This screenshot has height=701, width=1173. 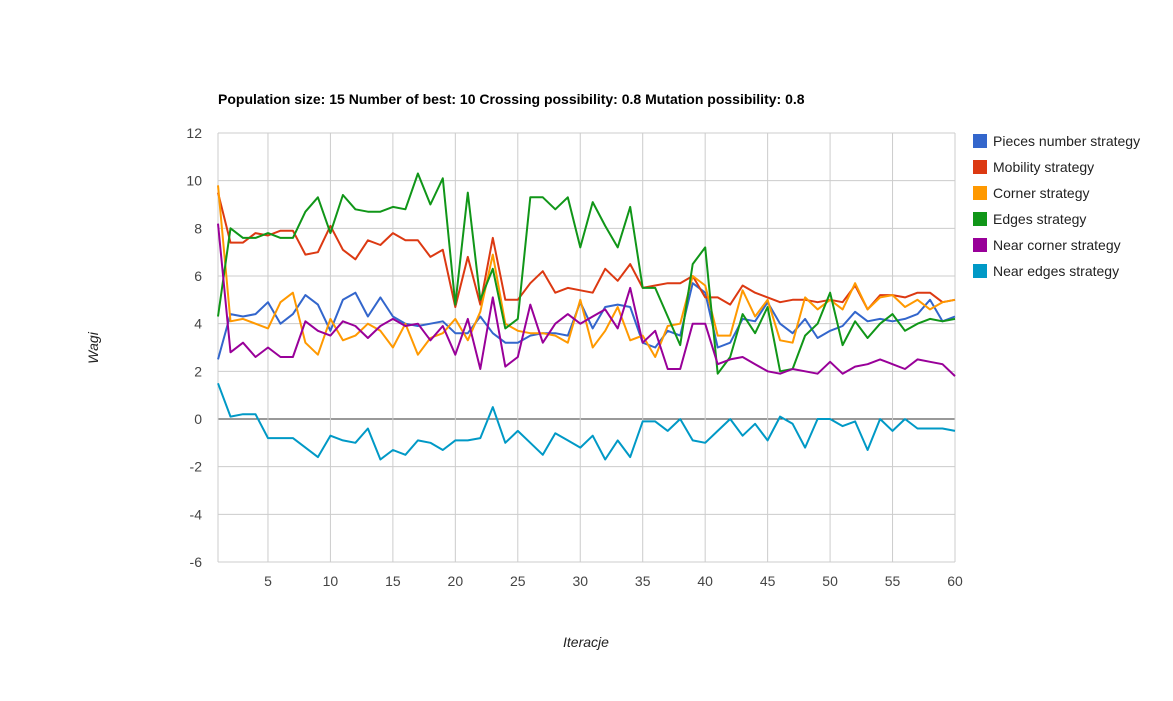 I want to click on legend-label: Near edges strategy, so click(x=1056, y=271).